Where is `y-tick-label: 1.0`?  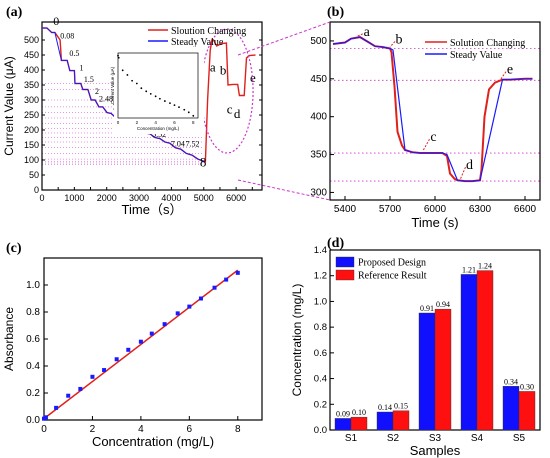 y-tick-label: 1.0 is located at coordinates (33, 285).